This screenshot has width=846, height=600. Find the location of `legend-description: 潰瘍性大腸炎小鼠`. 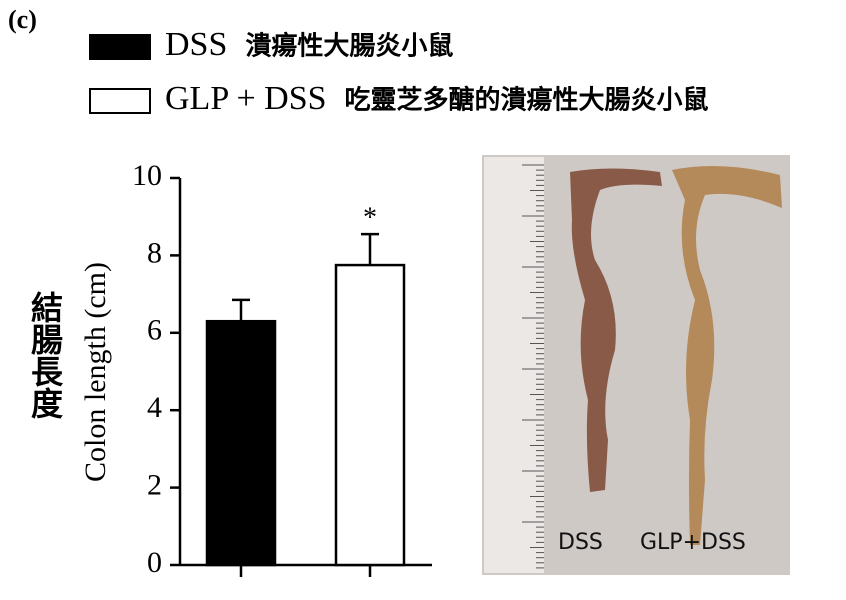

legend-description: 潰瘍性大腸炎小鼠 is located at coordinates (349, 46).